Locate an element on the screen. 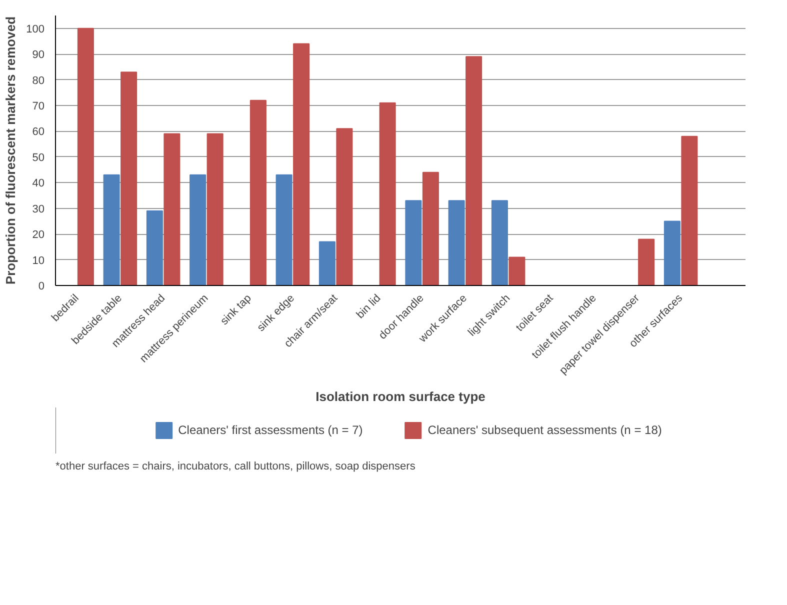  x-tick-label: bin lid is located at coordinates (369, 307).